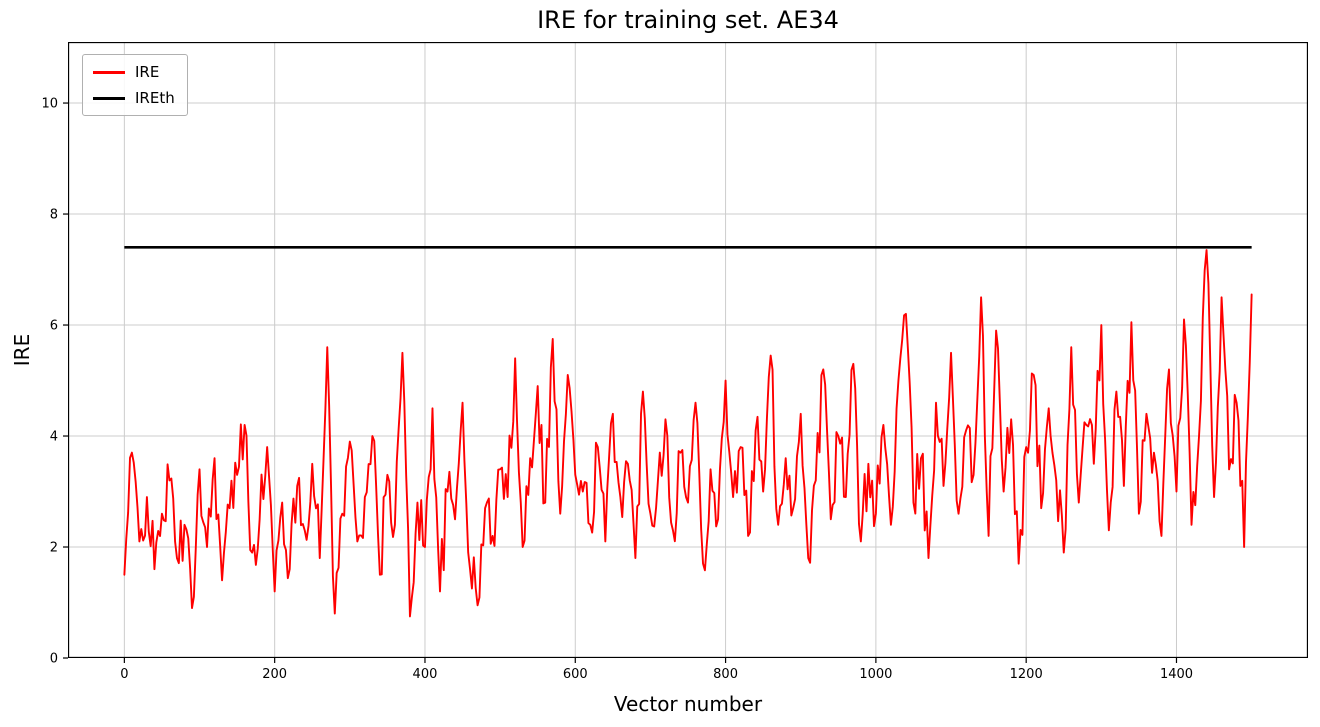 This screenshot has height=727, width=1320. What do you see at coordinates (875, 674) in the screenshot?
I see `x-tick-label: 1000` at bounding box center [875, 674].